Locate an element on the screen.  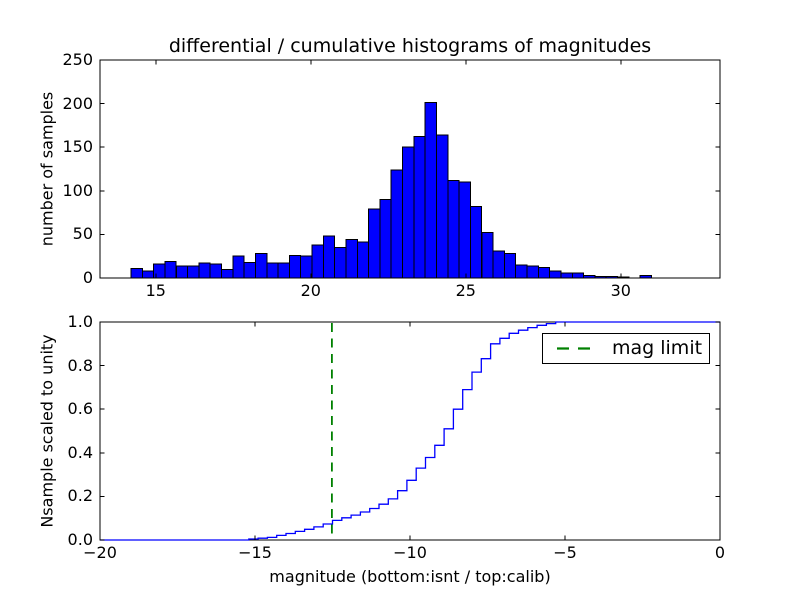
bottom-xtick-label: −10 is located at coordinates (410, 552).